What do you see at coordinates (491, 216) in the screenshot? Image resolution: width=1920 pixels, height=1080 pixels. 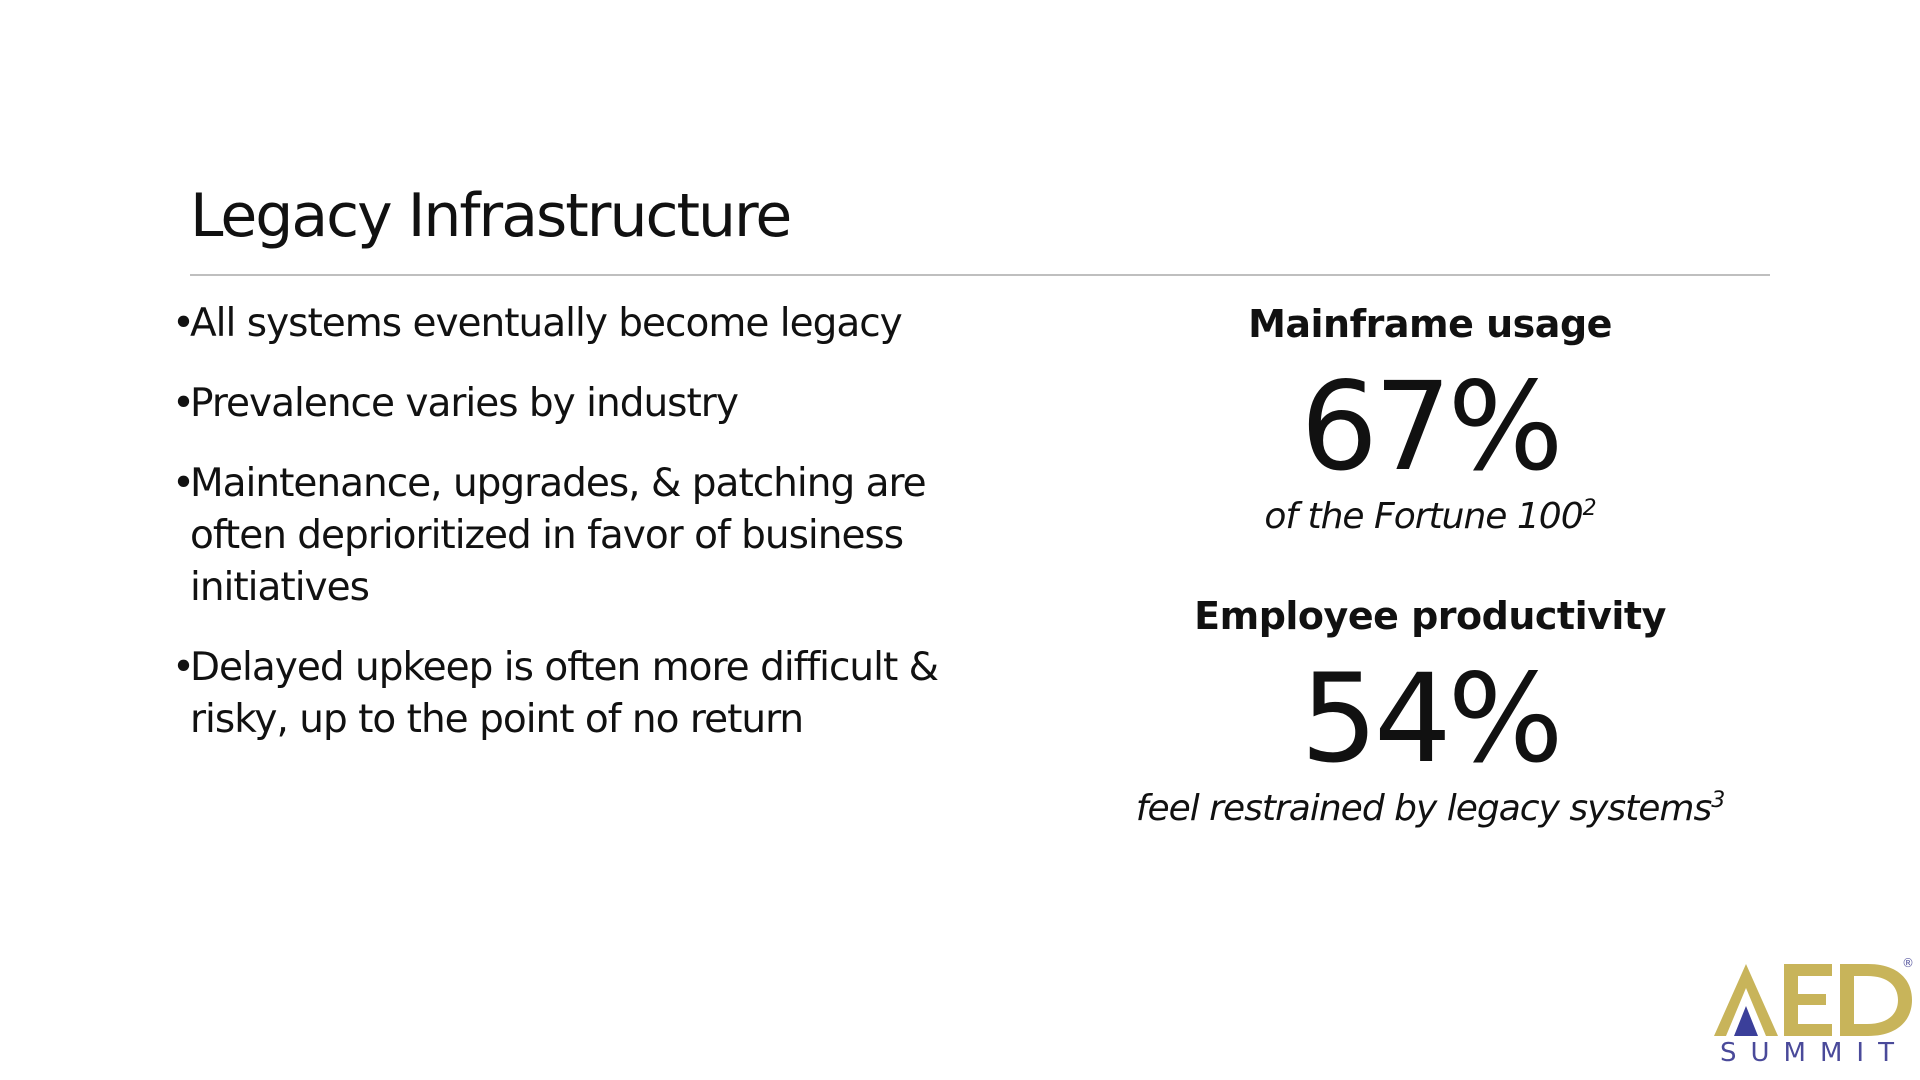 I see `slide-title: Legacy Infrastructure` at bounding box center [491, 216].